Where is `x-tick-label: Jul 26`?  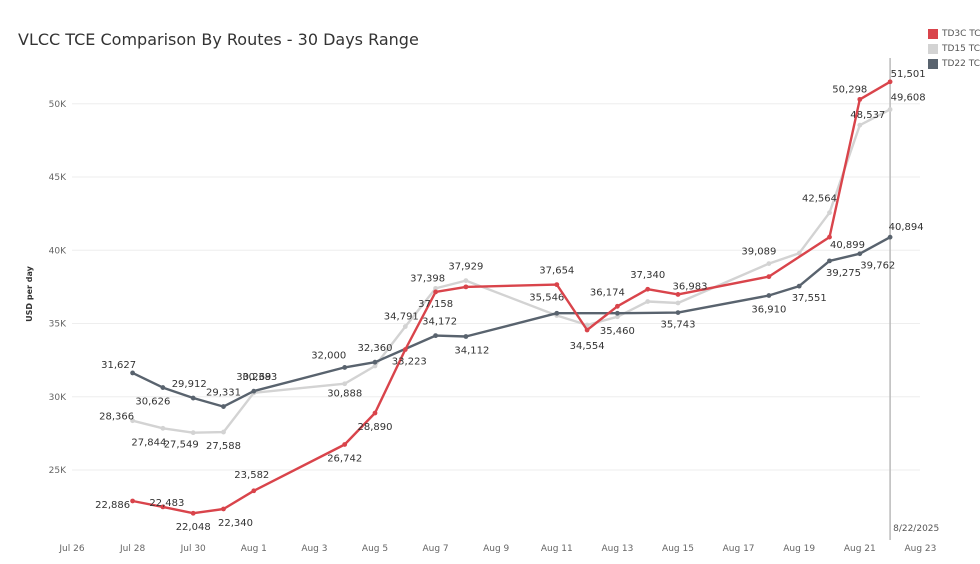
x-tick-label: Jul 26 is located at coordinates (71, 549).